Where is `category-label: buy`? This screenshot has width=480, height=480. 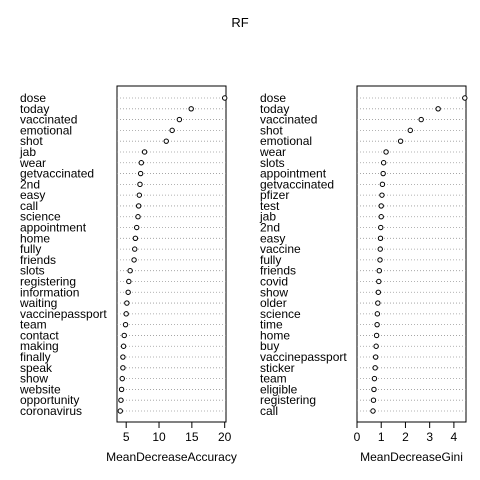
category-label: buy is located at coordinates (269, 346).